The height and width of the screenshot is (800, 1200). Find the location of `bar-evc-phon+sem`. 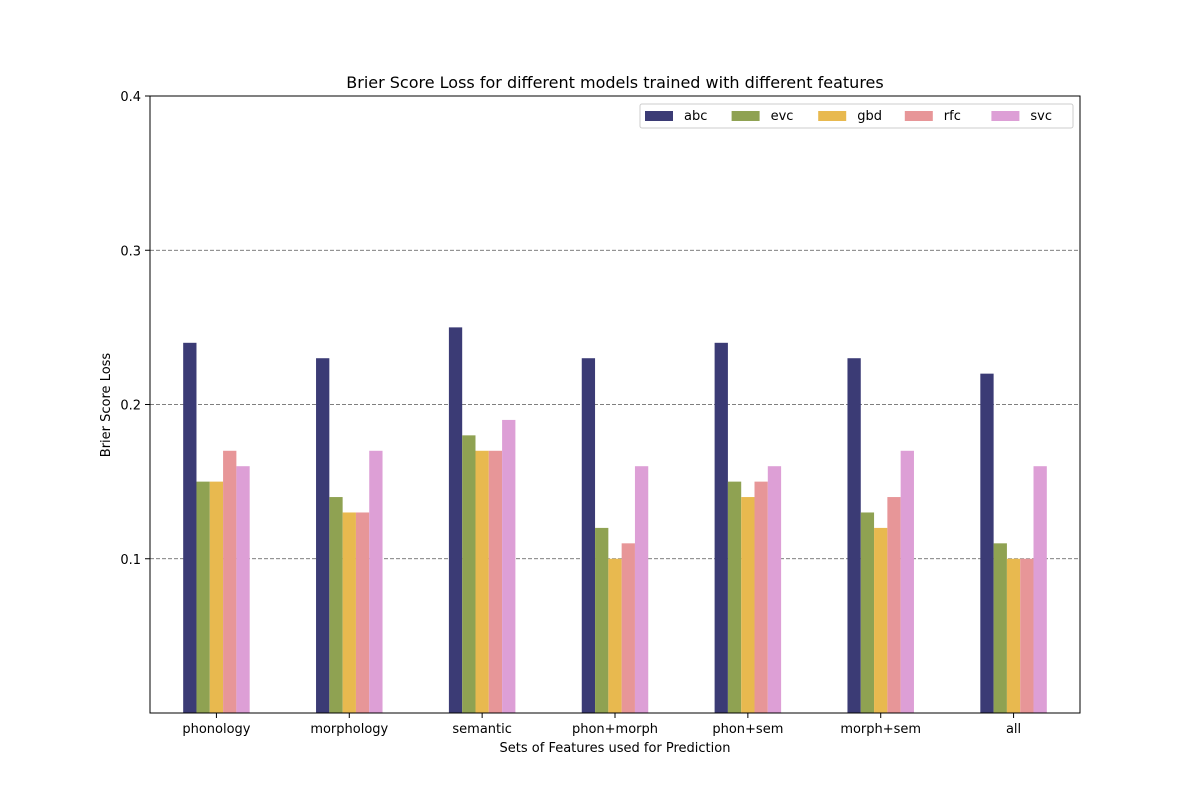

bar-evc-phon+sem is located at coordinates (734, 597).